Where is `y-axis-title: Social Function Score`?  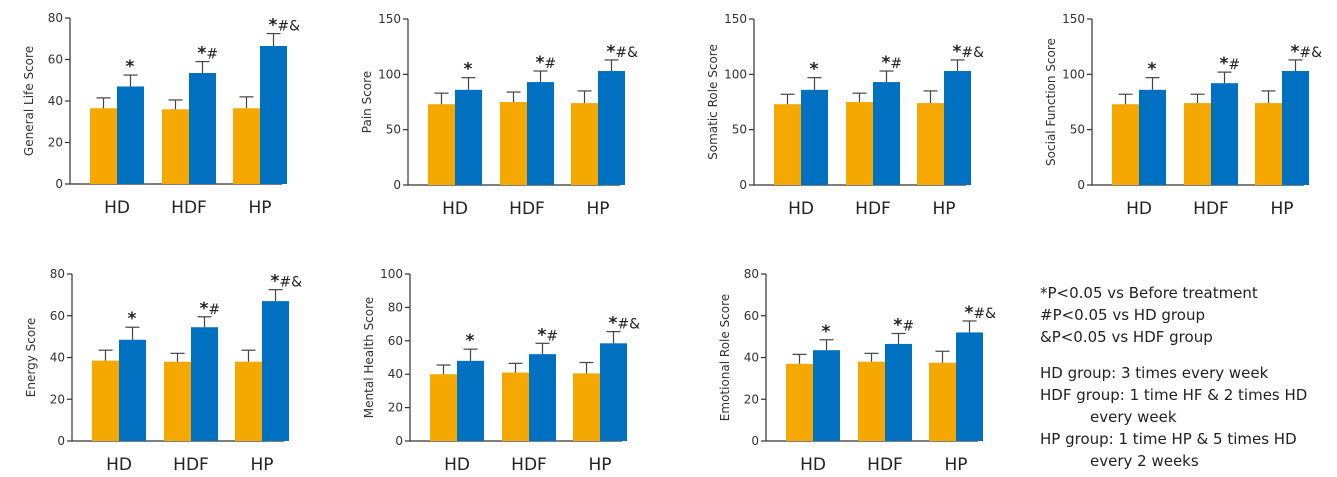
y-axis-title: Social Function Score is located at coordinates (1051, 102).